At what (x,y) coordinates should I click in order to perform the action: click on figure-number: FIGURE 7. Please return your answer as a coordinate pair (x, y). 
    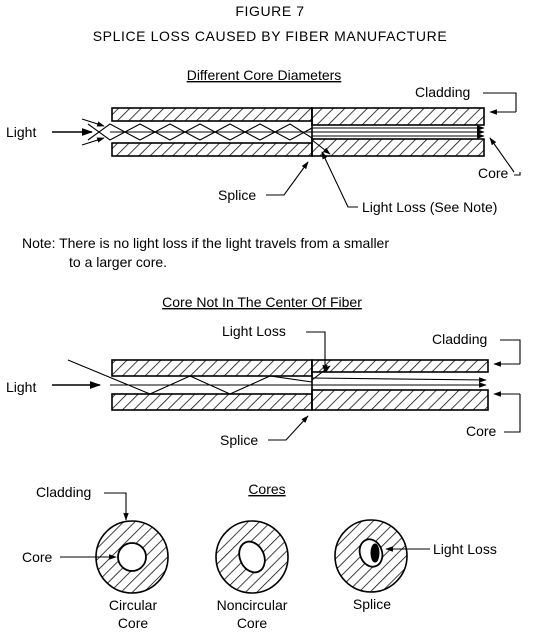
    Looking at the image, I should click on (269, 11).